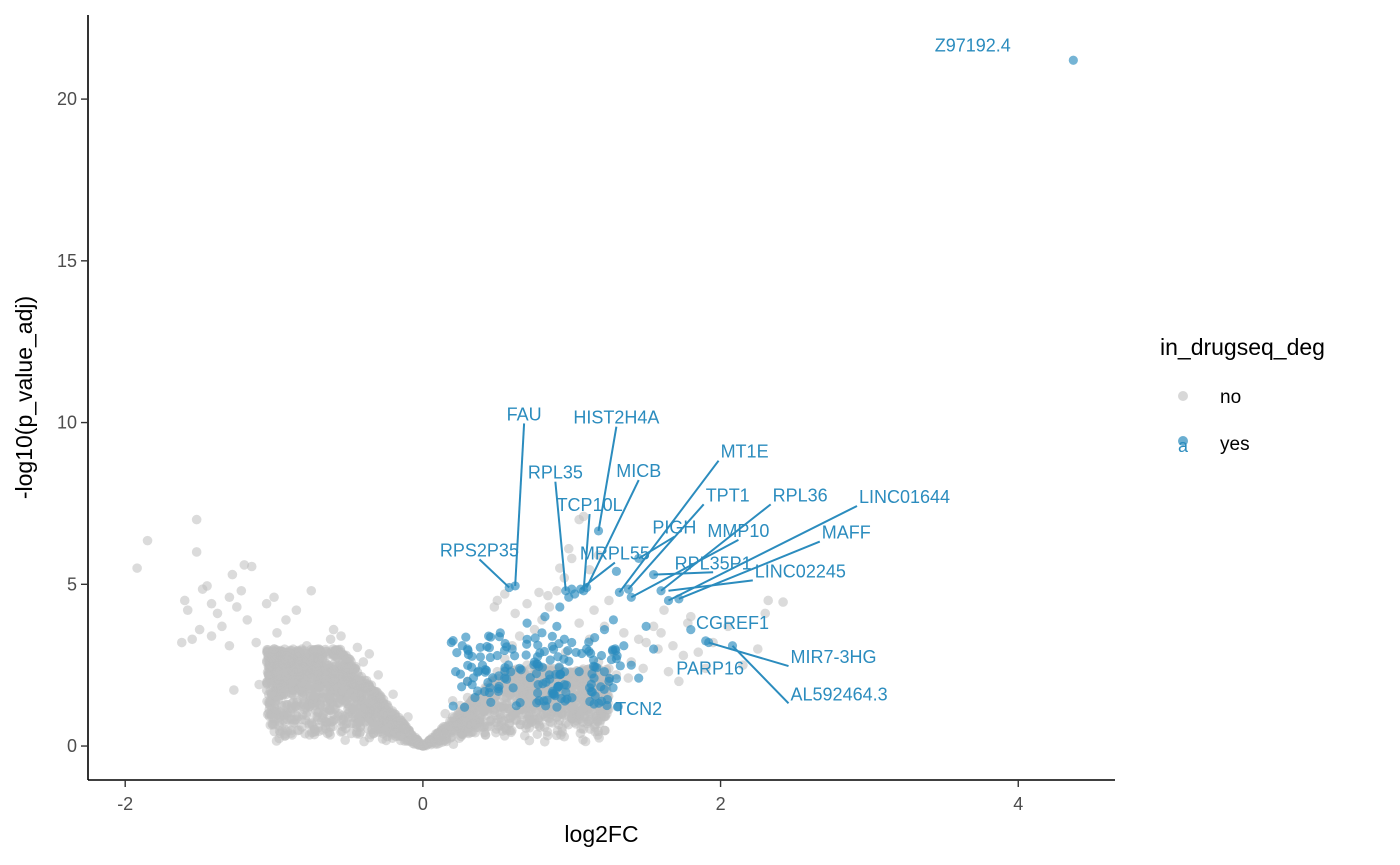 The width and height of the screenshot is (1400, 865). I want to click on gene-label: TPT1, so click(728, 495).